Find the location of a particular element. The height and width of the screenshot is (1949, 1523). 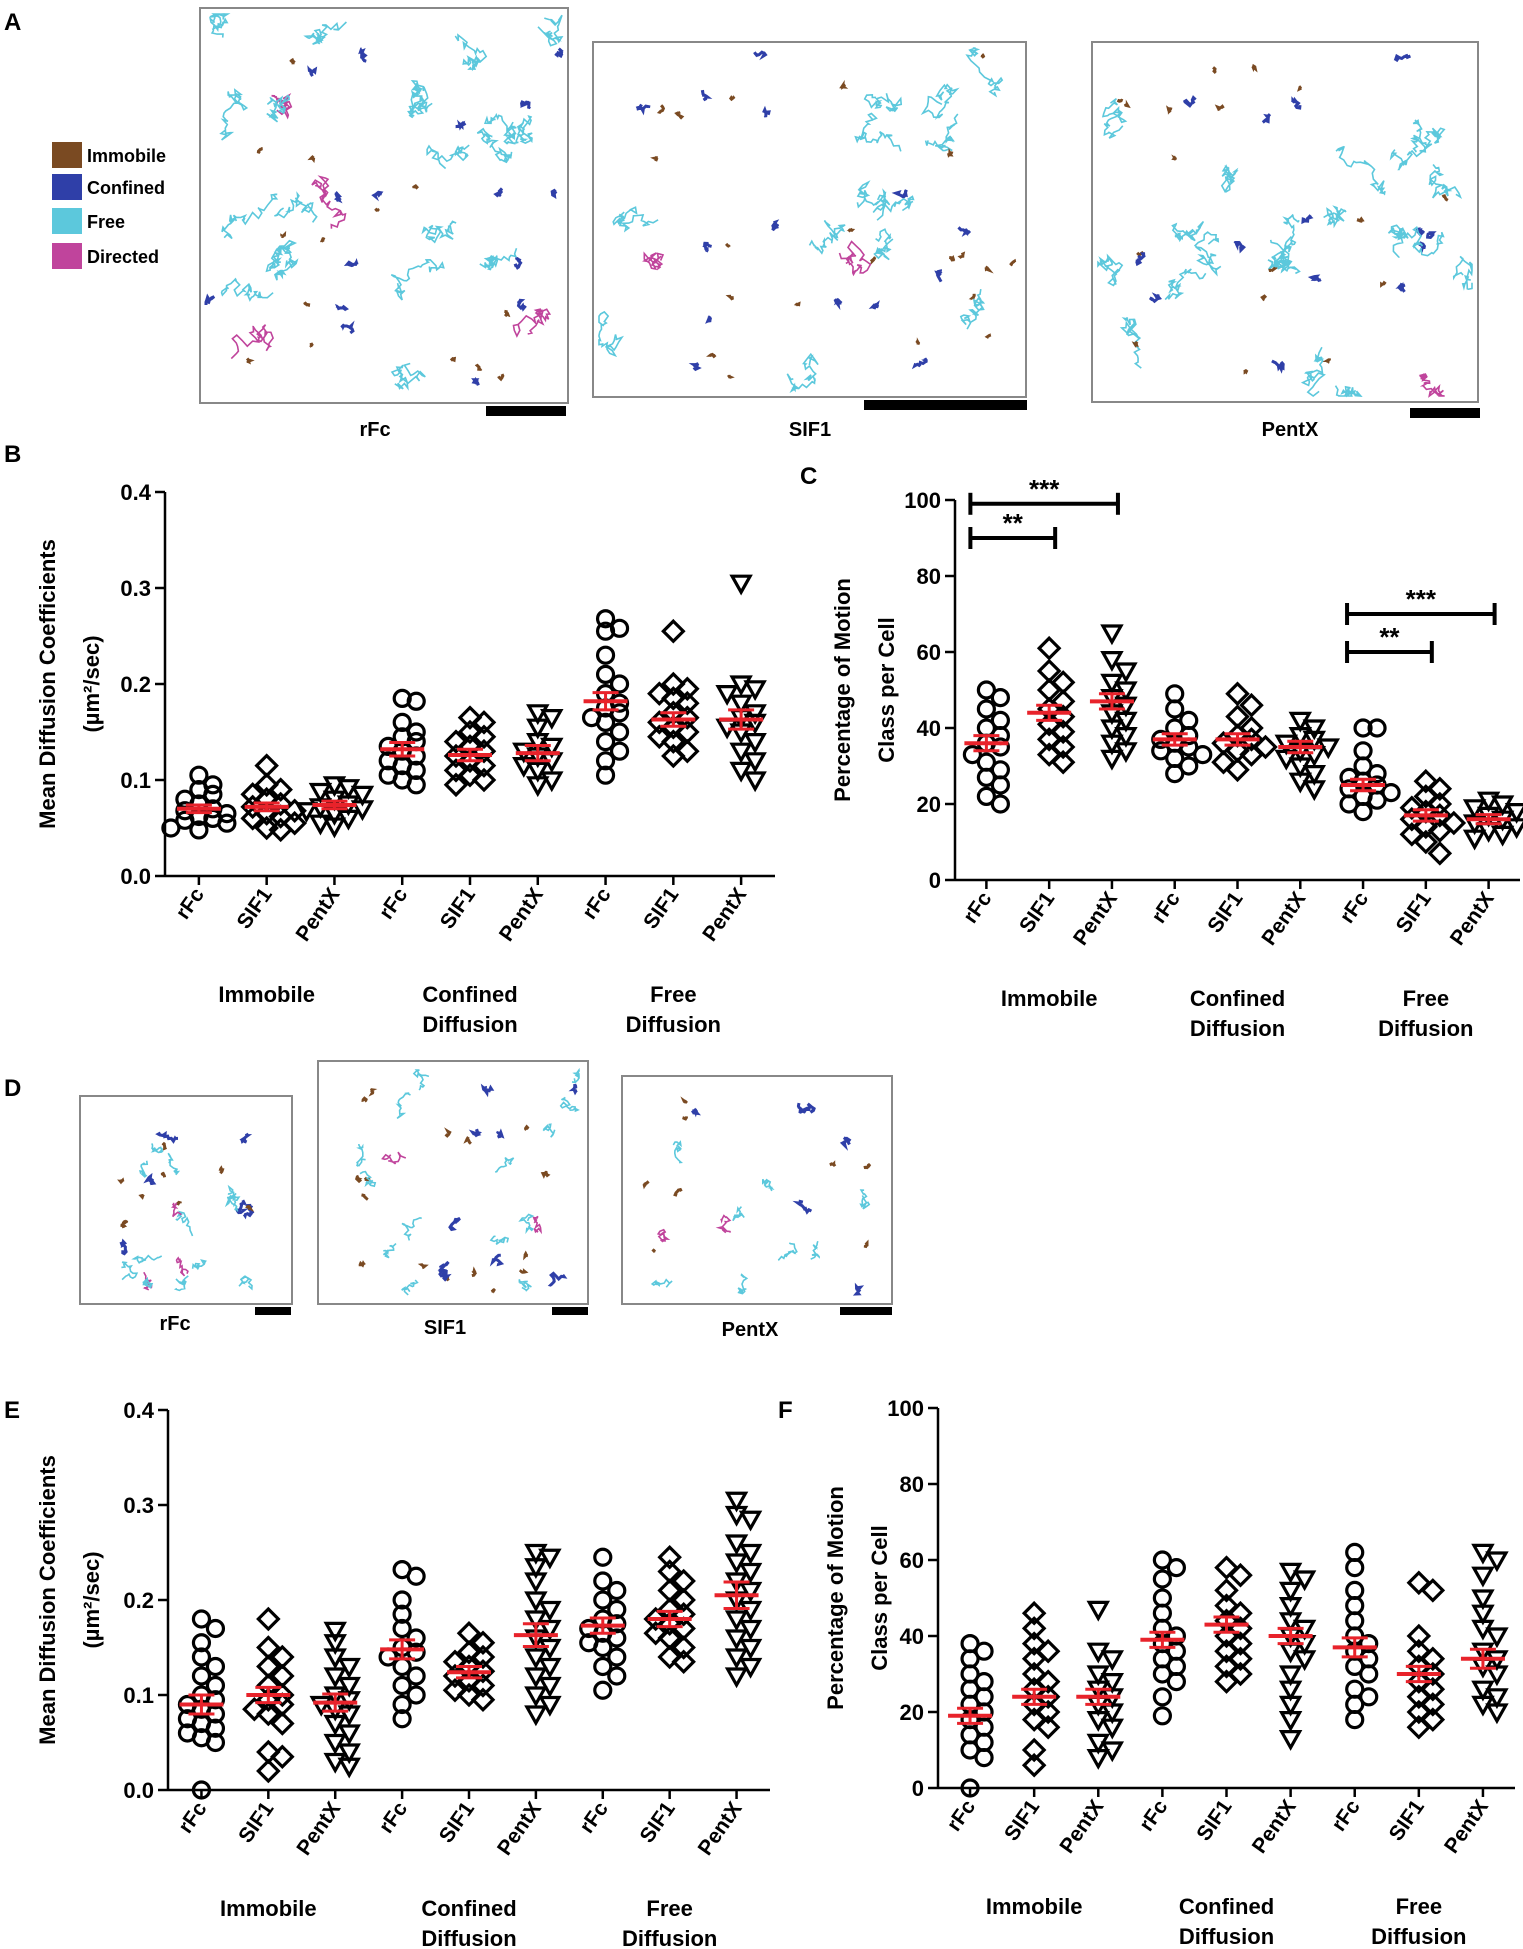

significance-label: ** is located at coordinates (1389, 637).